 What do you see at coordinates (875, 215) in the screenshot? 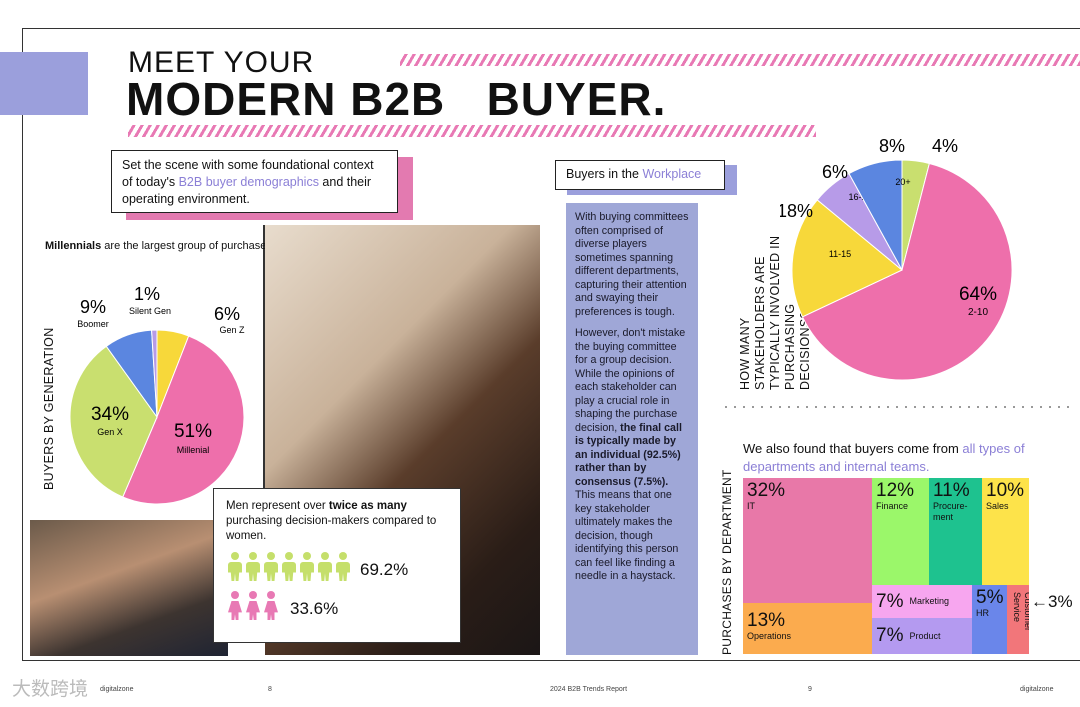
I see `pie-slice-20-` at bounding box center [875, 215].